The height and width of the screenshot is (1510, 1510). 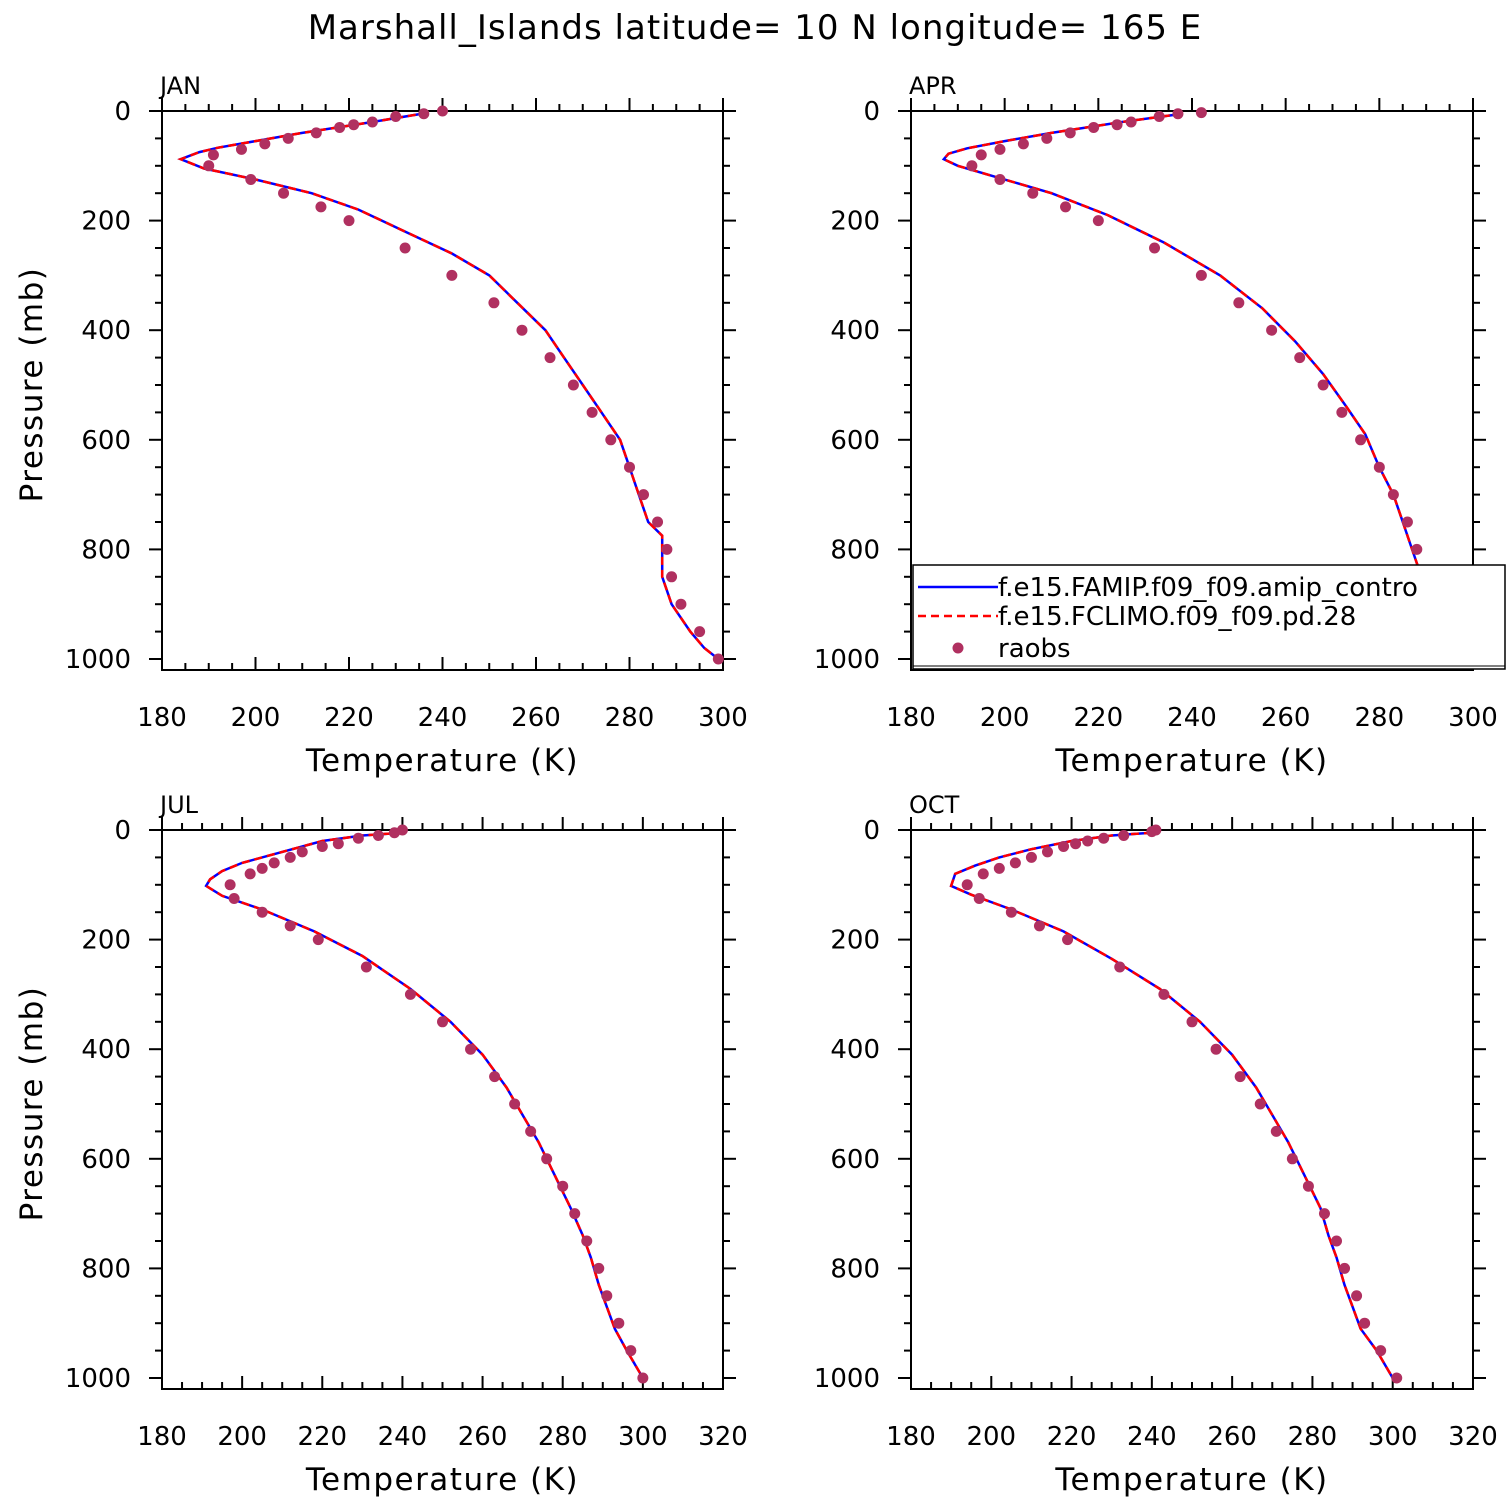 I want to click on legend-box, so click(x=1209, y=617).